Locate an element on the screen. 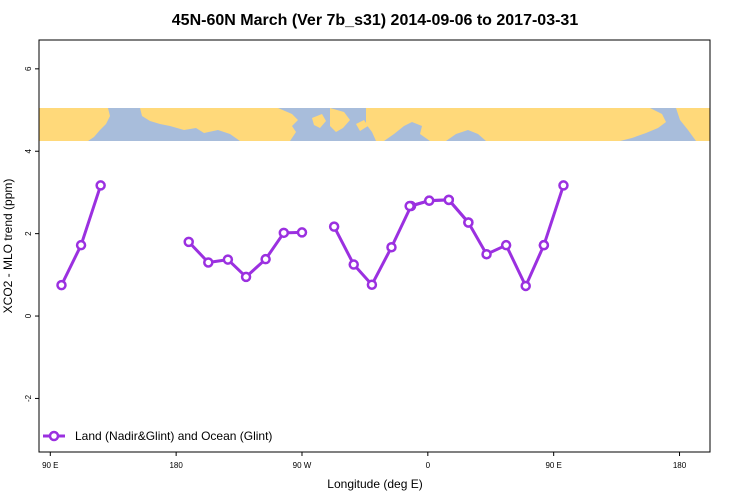 This screenshot has width=750, height=500. x-tick-label: 0 is located at coordinates (428, 465).